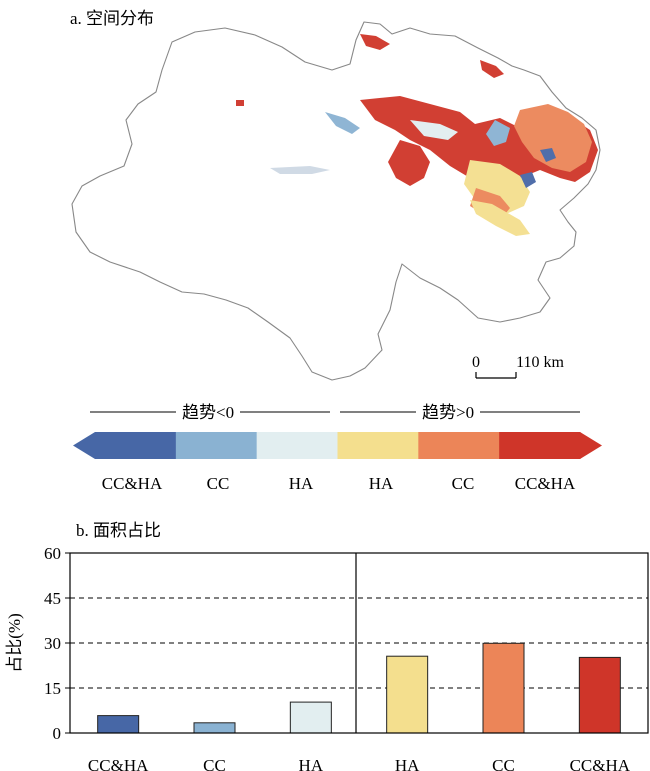  Describe the element at coordinates (208, 410) in the screenshot. I see `legend-group-negative: 趋势<0` at that location.